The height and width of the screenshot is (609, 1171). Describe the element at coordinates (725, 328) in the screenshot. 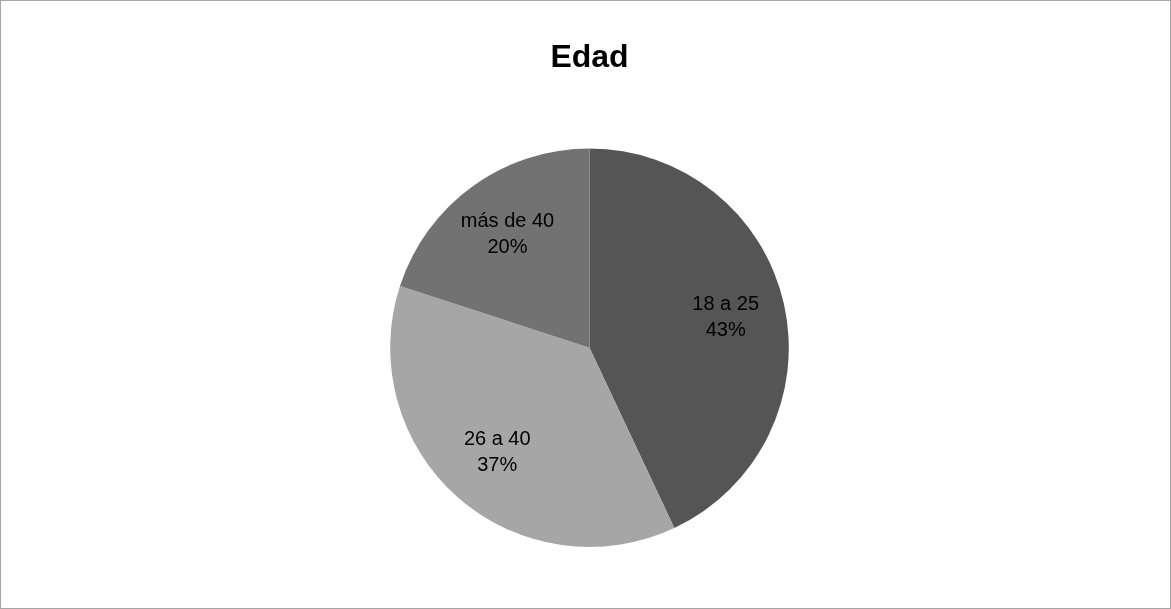

I see `data-label: 43%` at that location.